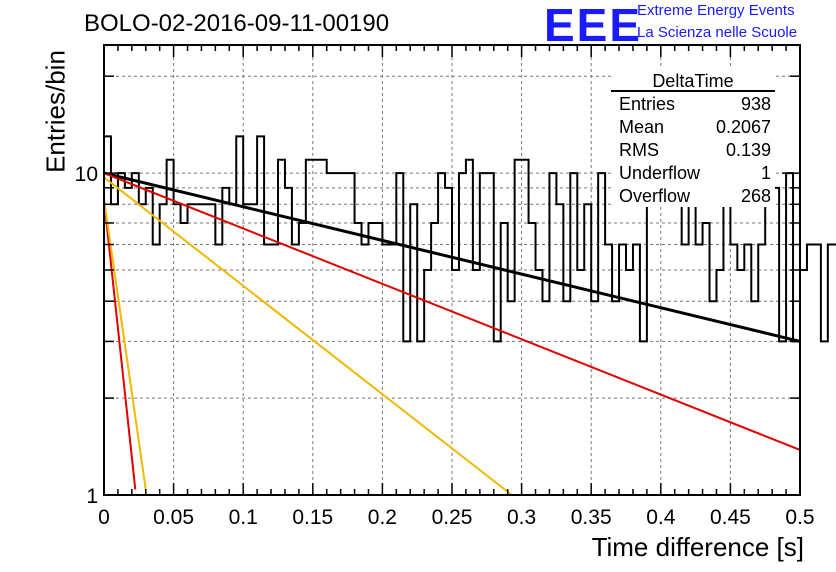 This screenshot has width=836, height=572. What do you see at coordinates (237, 23) in the screenshot?
I see `histogram-title: BOLO-02-2016-09-11-00190` at bounding box center [237, 23].